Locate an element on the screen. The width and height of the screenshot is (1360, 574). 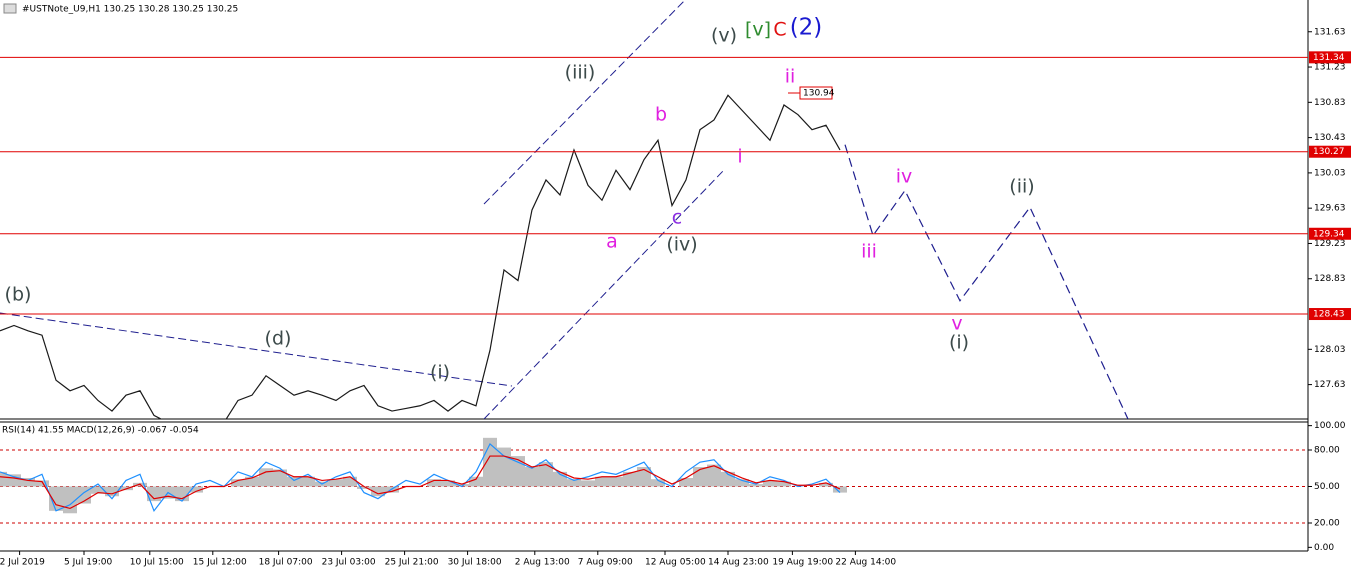
wave-label: (iv) is located at coordinates (681, 245).